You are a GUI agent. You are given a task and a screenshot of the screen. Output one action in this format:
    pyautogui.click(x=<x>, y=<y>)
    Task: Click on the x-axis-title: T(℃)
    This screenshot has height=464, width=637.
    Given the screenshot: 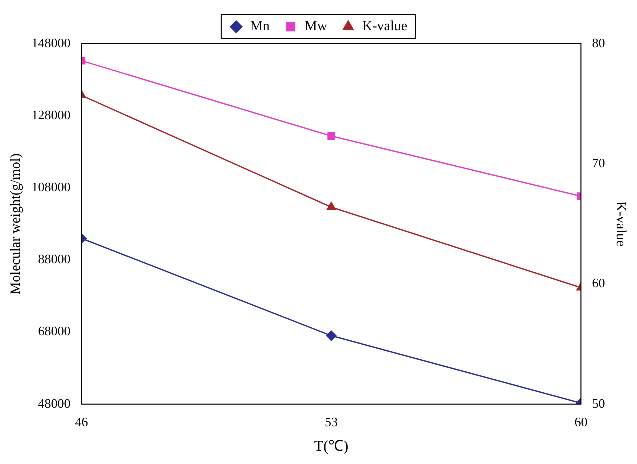 What is the action you would take?
    pyautogui.click(x=331, y=446)
    